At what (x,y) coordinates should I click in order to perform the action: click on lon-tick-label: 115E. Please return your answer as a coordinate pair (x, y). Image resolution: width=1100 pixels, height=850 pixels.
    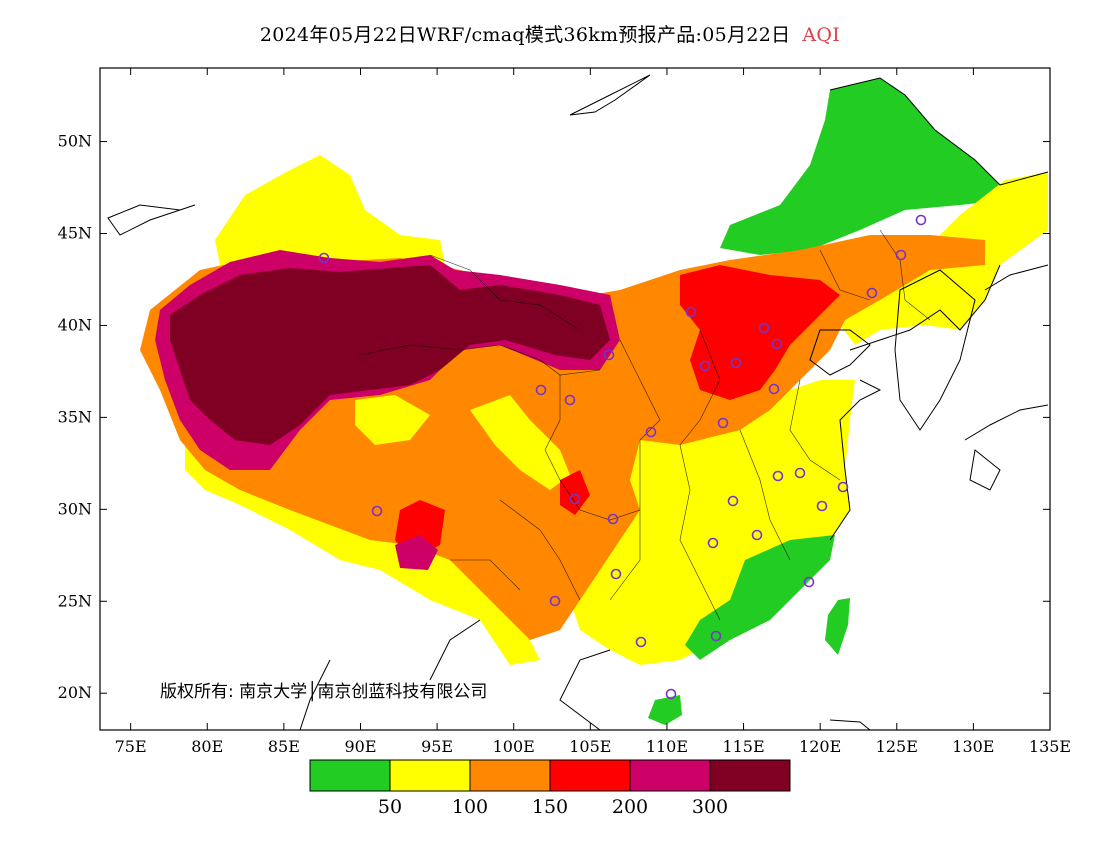
    Looking at the image, I should click on (743, 746).